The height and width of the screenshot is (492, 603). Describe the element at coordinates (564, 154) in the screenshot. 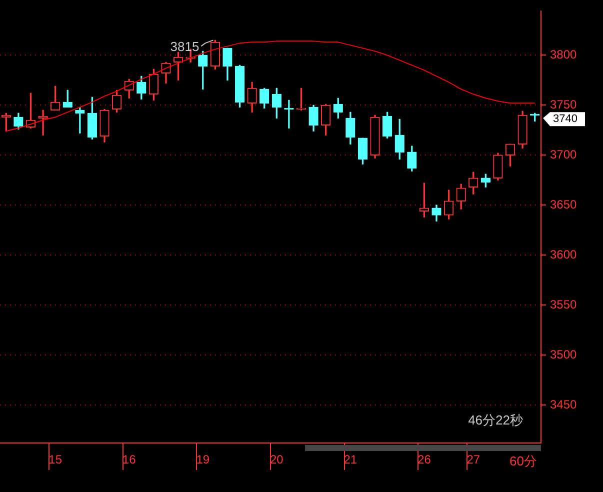

I see `y-tick-label: 3700` at that location.